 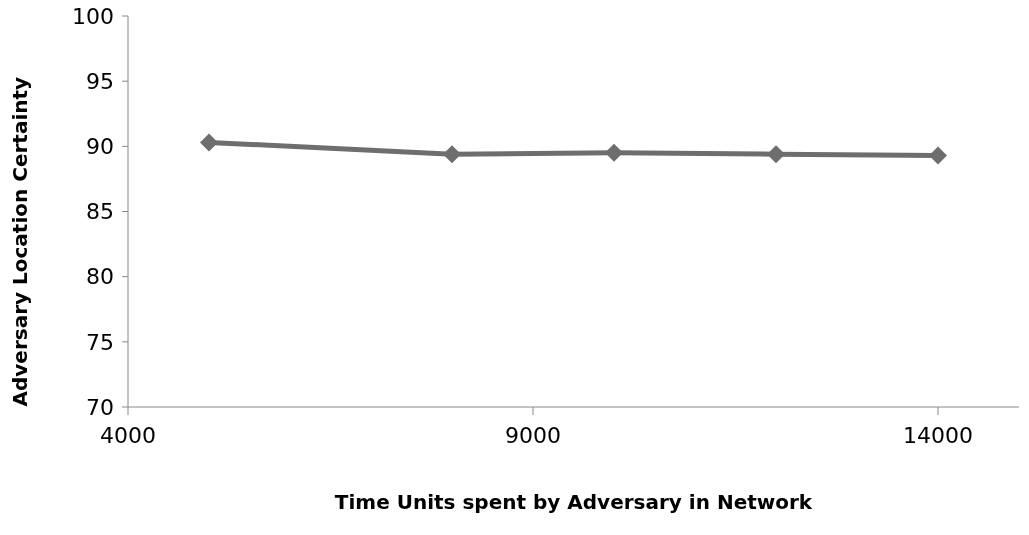 What do you see at coordinates (100, 212) in the screenshot?
I see `y-tick-label: 85` at bounding box center [100, 212].